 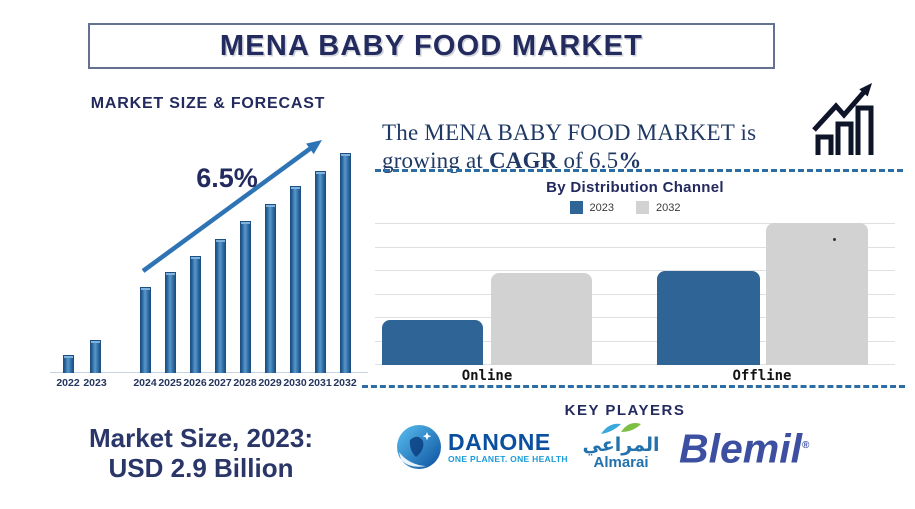 I want to click on legend-item-2023: 2023, so click(x=591, y=207).